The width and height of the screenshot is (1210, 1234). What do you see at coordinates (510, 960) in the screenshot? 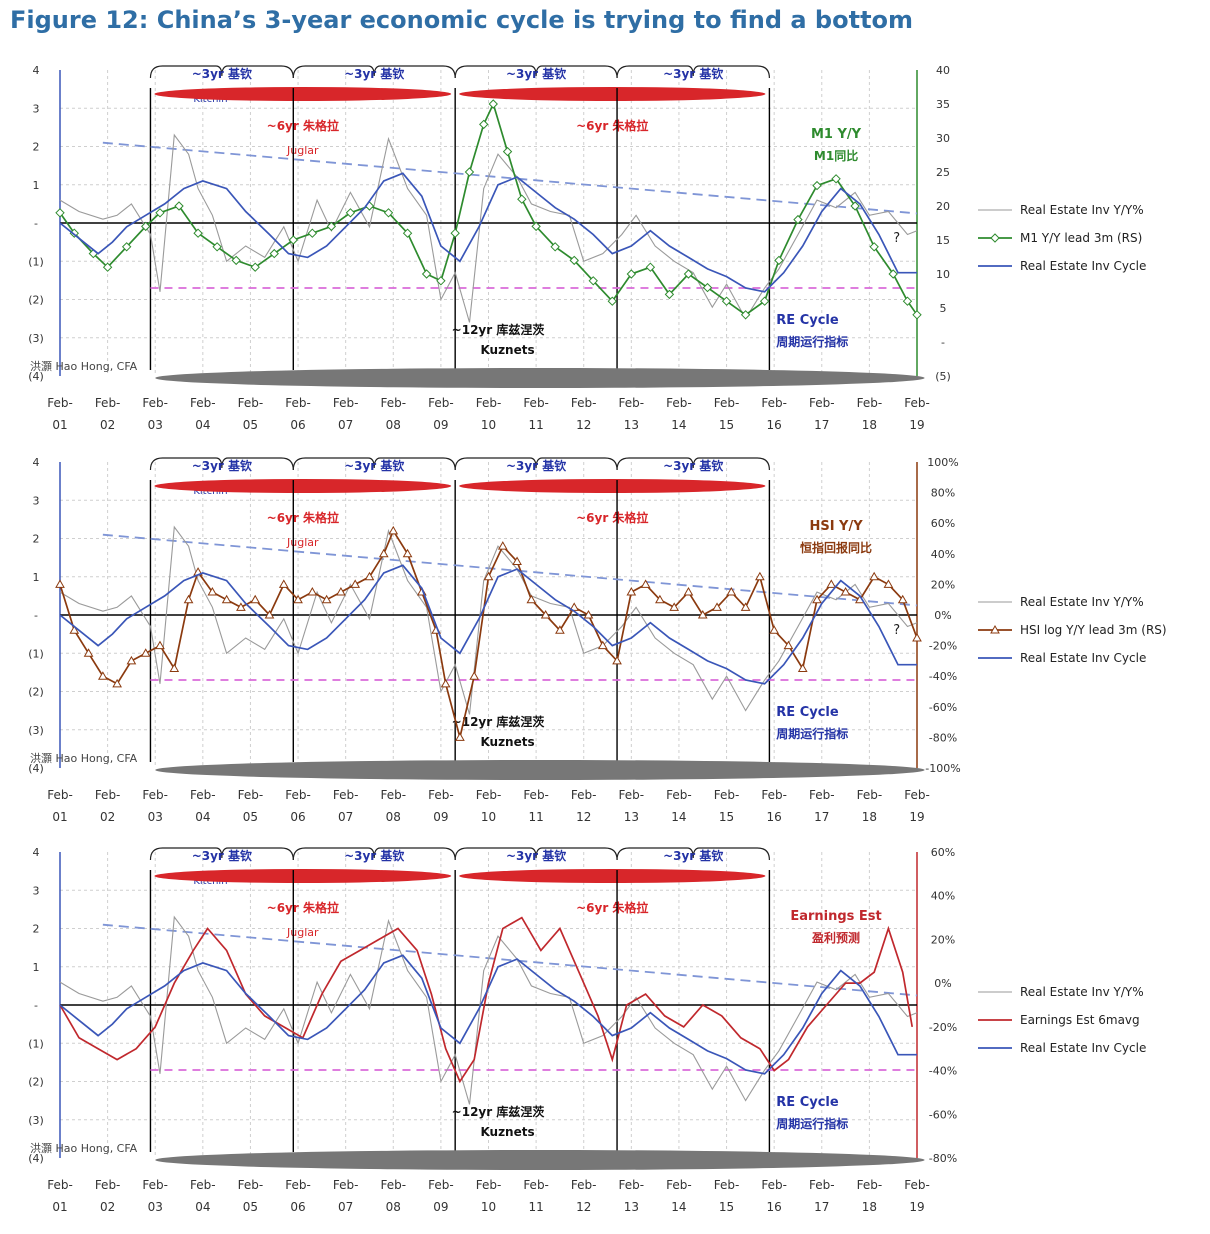
I see `trend-line` at bounding box center [510, 960].